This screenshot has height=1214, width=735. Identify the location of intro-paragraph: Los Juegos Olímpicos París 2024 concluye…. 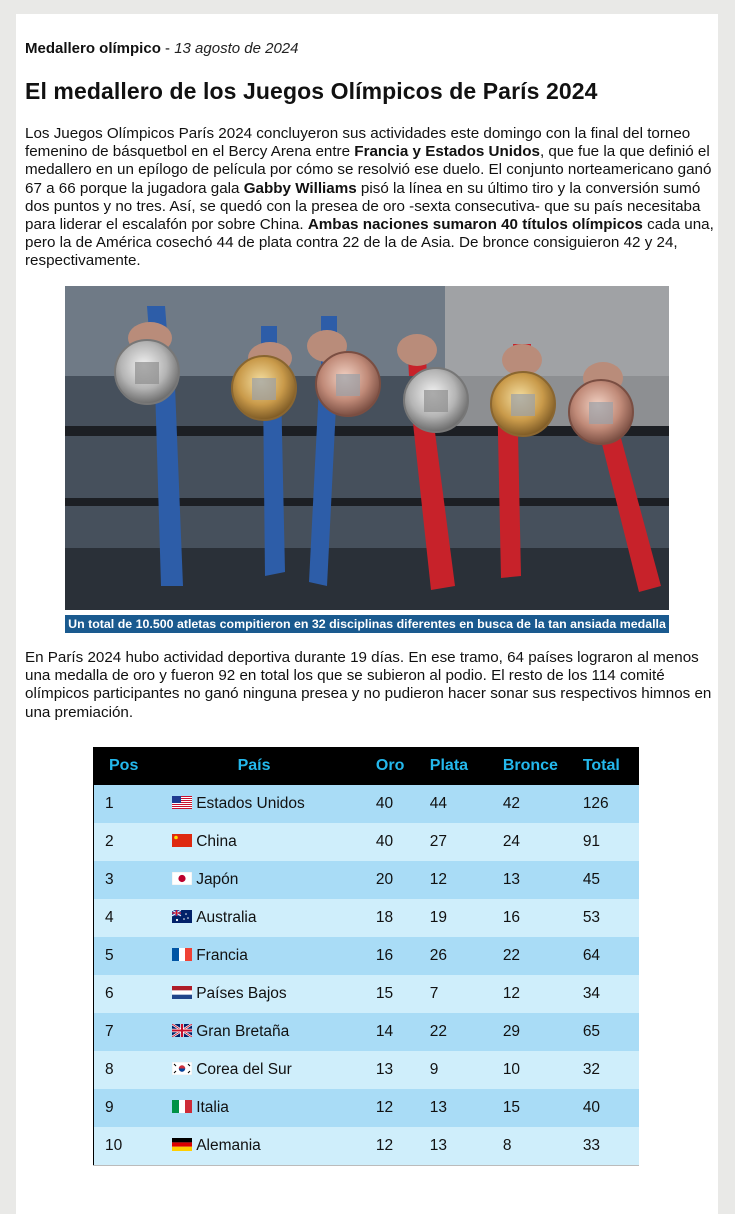
(370, 198).